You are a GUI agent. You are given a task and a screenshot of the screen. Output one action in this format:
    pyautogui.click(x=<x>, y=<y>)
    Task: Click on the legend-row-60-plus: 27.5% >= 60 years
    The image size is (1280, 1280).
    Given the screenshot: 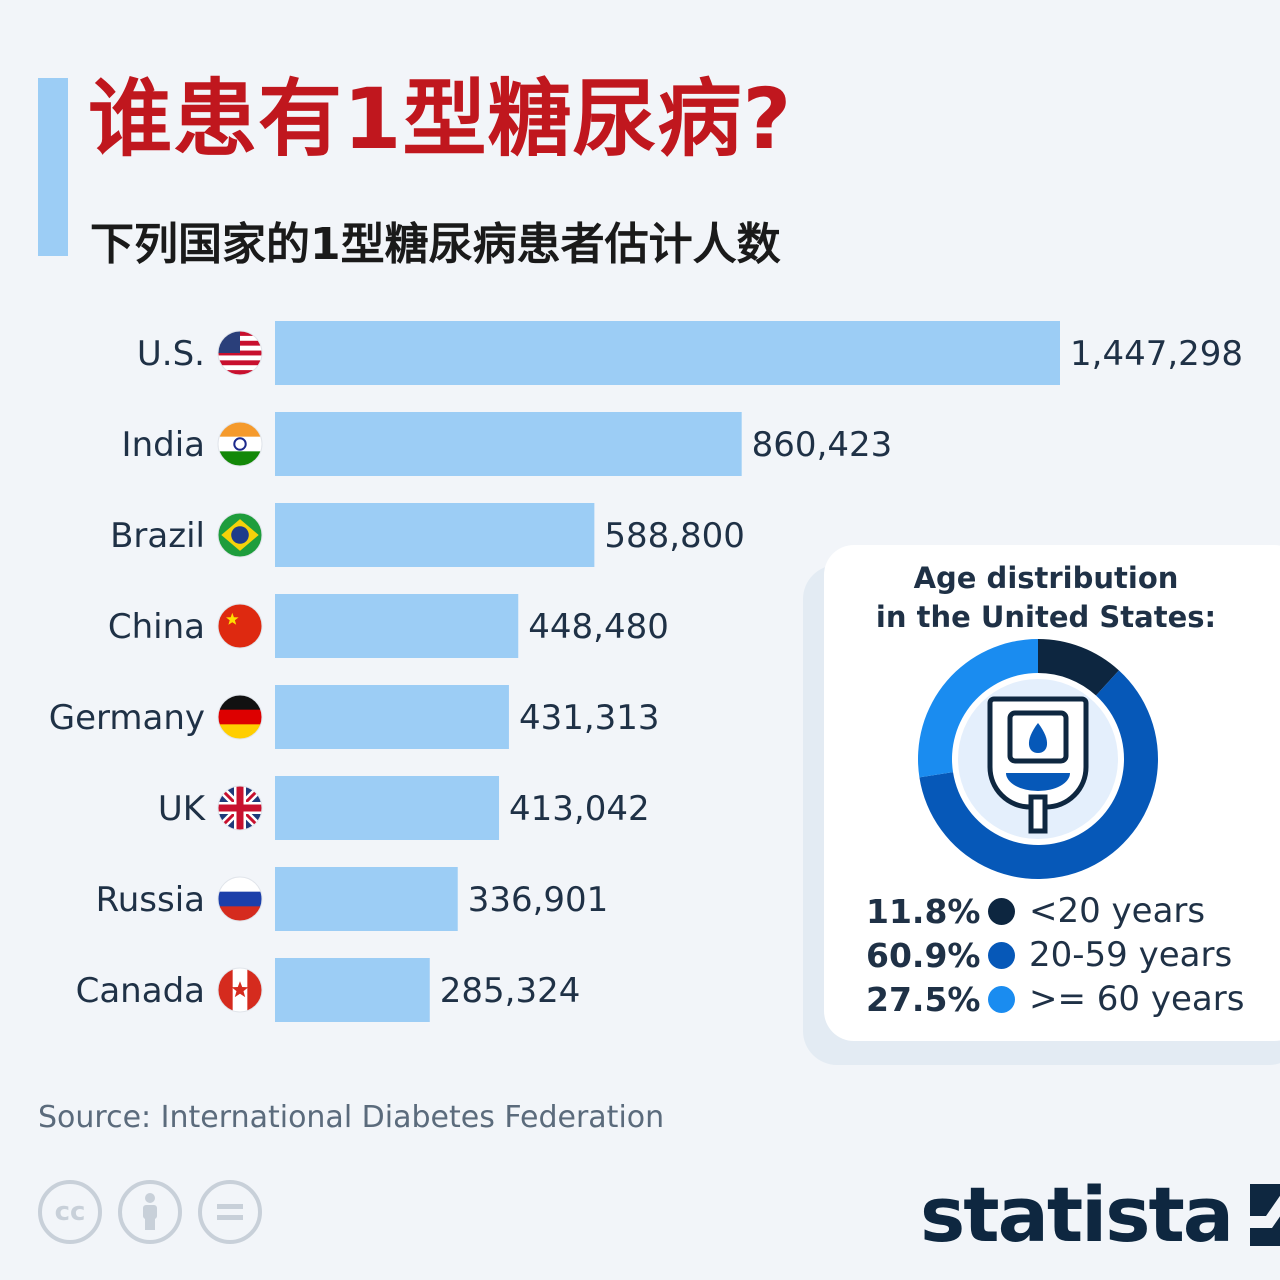 What is the action you would take?
    pyautogui.click(x=1055, y=999)
    